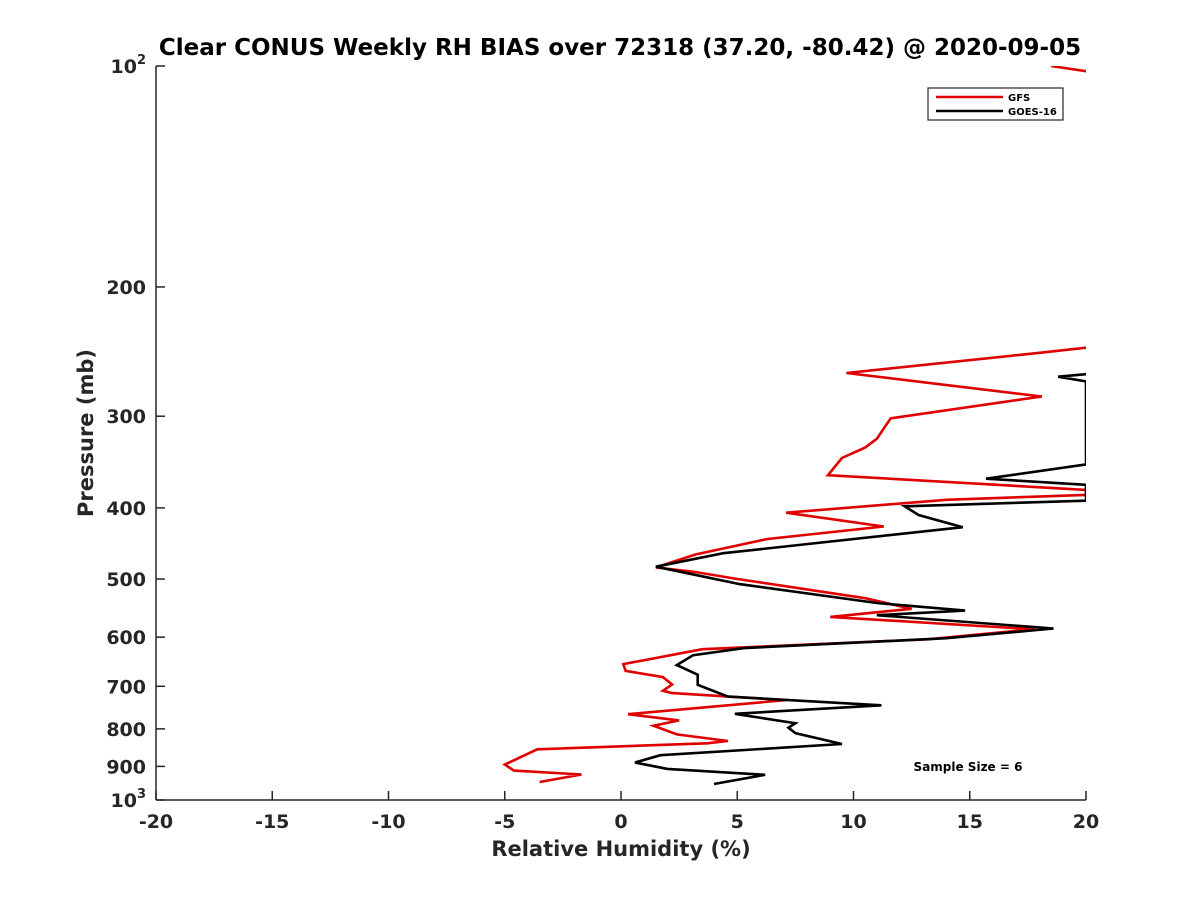 The height and width of the screenshot is (900, 1200). What do you see at coordinates (388, 822) in the screenshot?
I see `x-tick-label: -10` at bounding box center [388, 822].